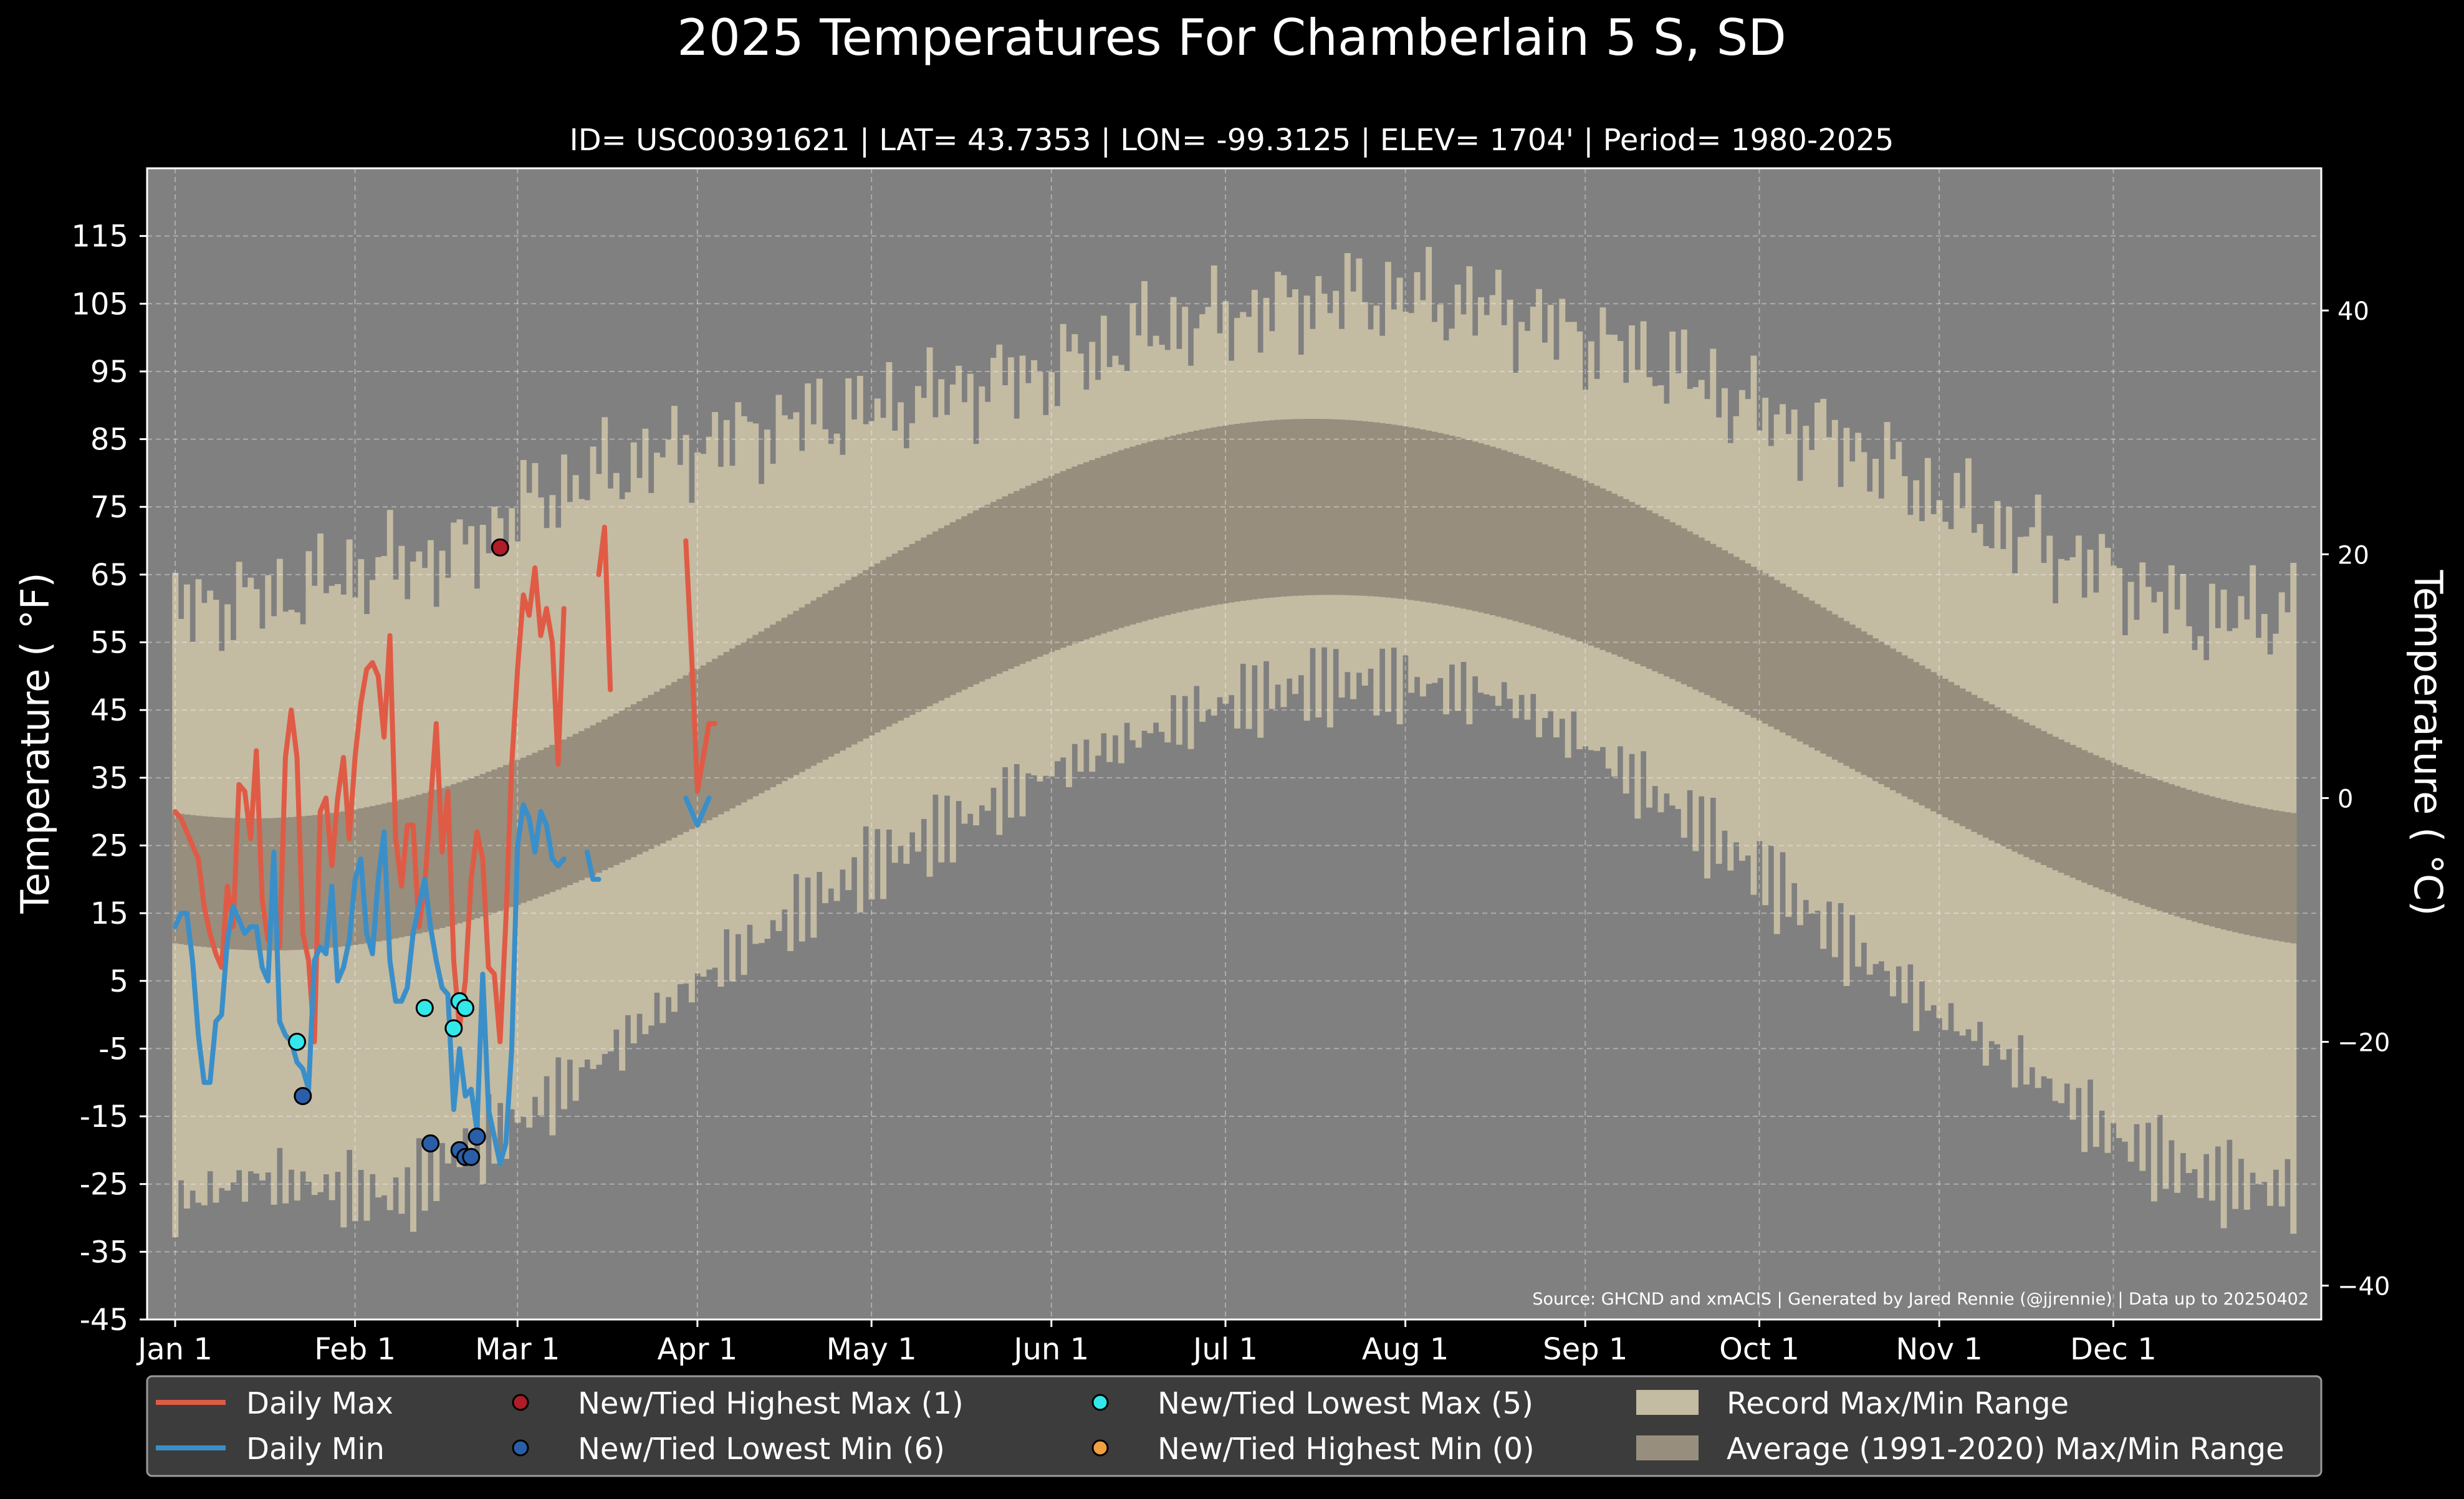  Describe the element at coordinates (1100, 1402) in the screenshot. I see `legend-swatch-dot` at that location.